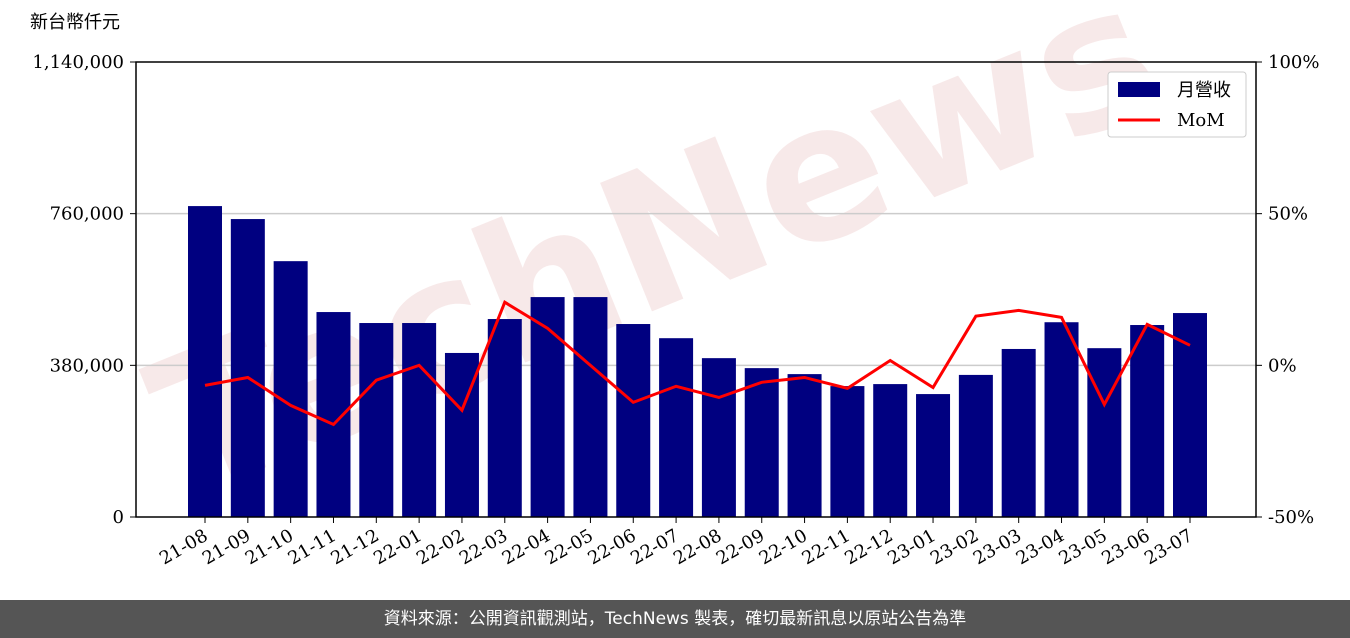 The image size is (1350, 638). Describe the element at coordinates (1288, 214) in the screenshot. I see `y2-tick-label: 50%` at that location.